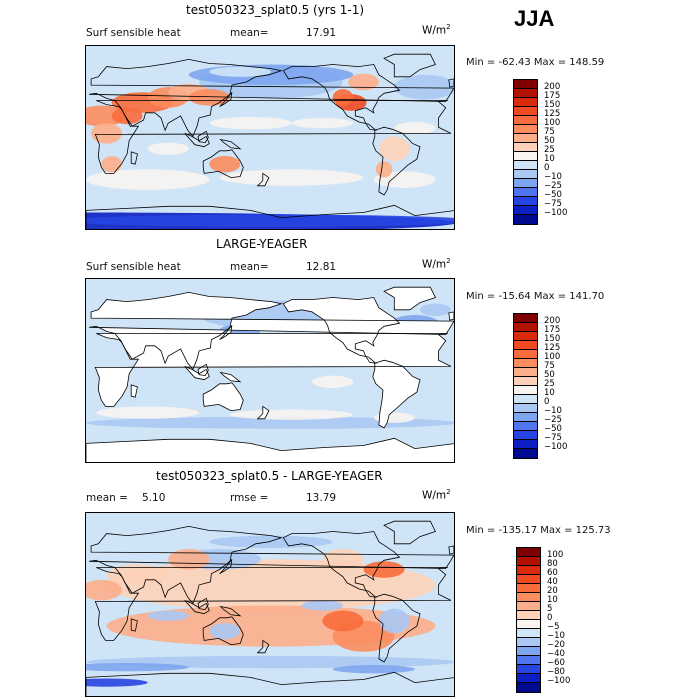 The image size is (700, 700). Describe the element at coordinates (553, 195) in the screenshot. I see `colorbar-tick-label: −50` at that location.